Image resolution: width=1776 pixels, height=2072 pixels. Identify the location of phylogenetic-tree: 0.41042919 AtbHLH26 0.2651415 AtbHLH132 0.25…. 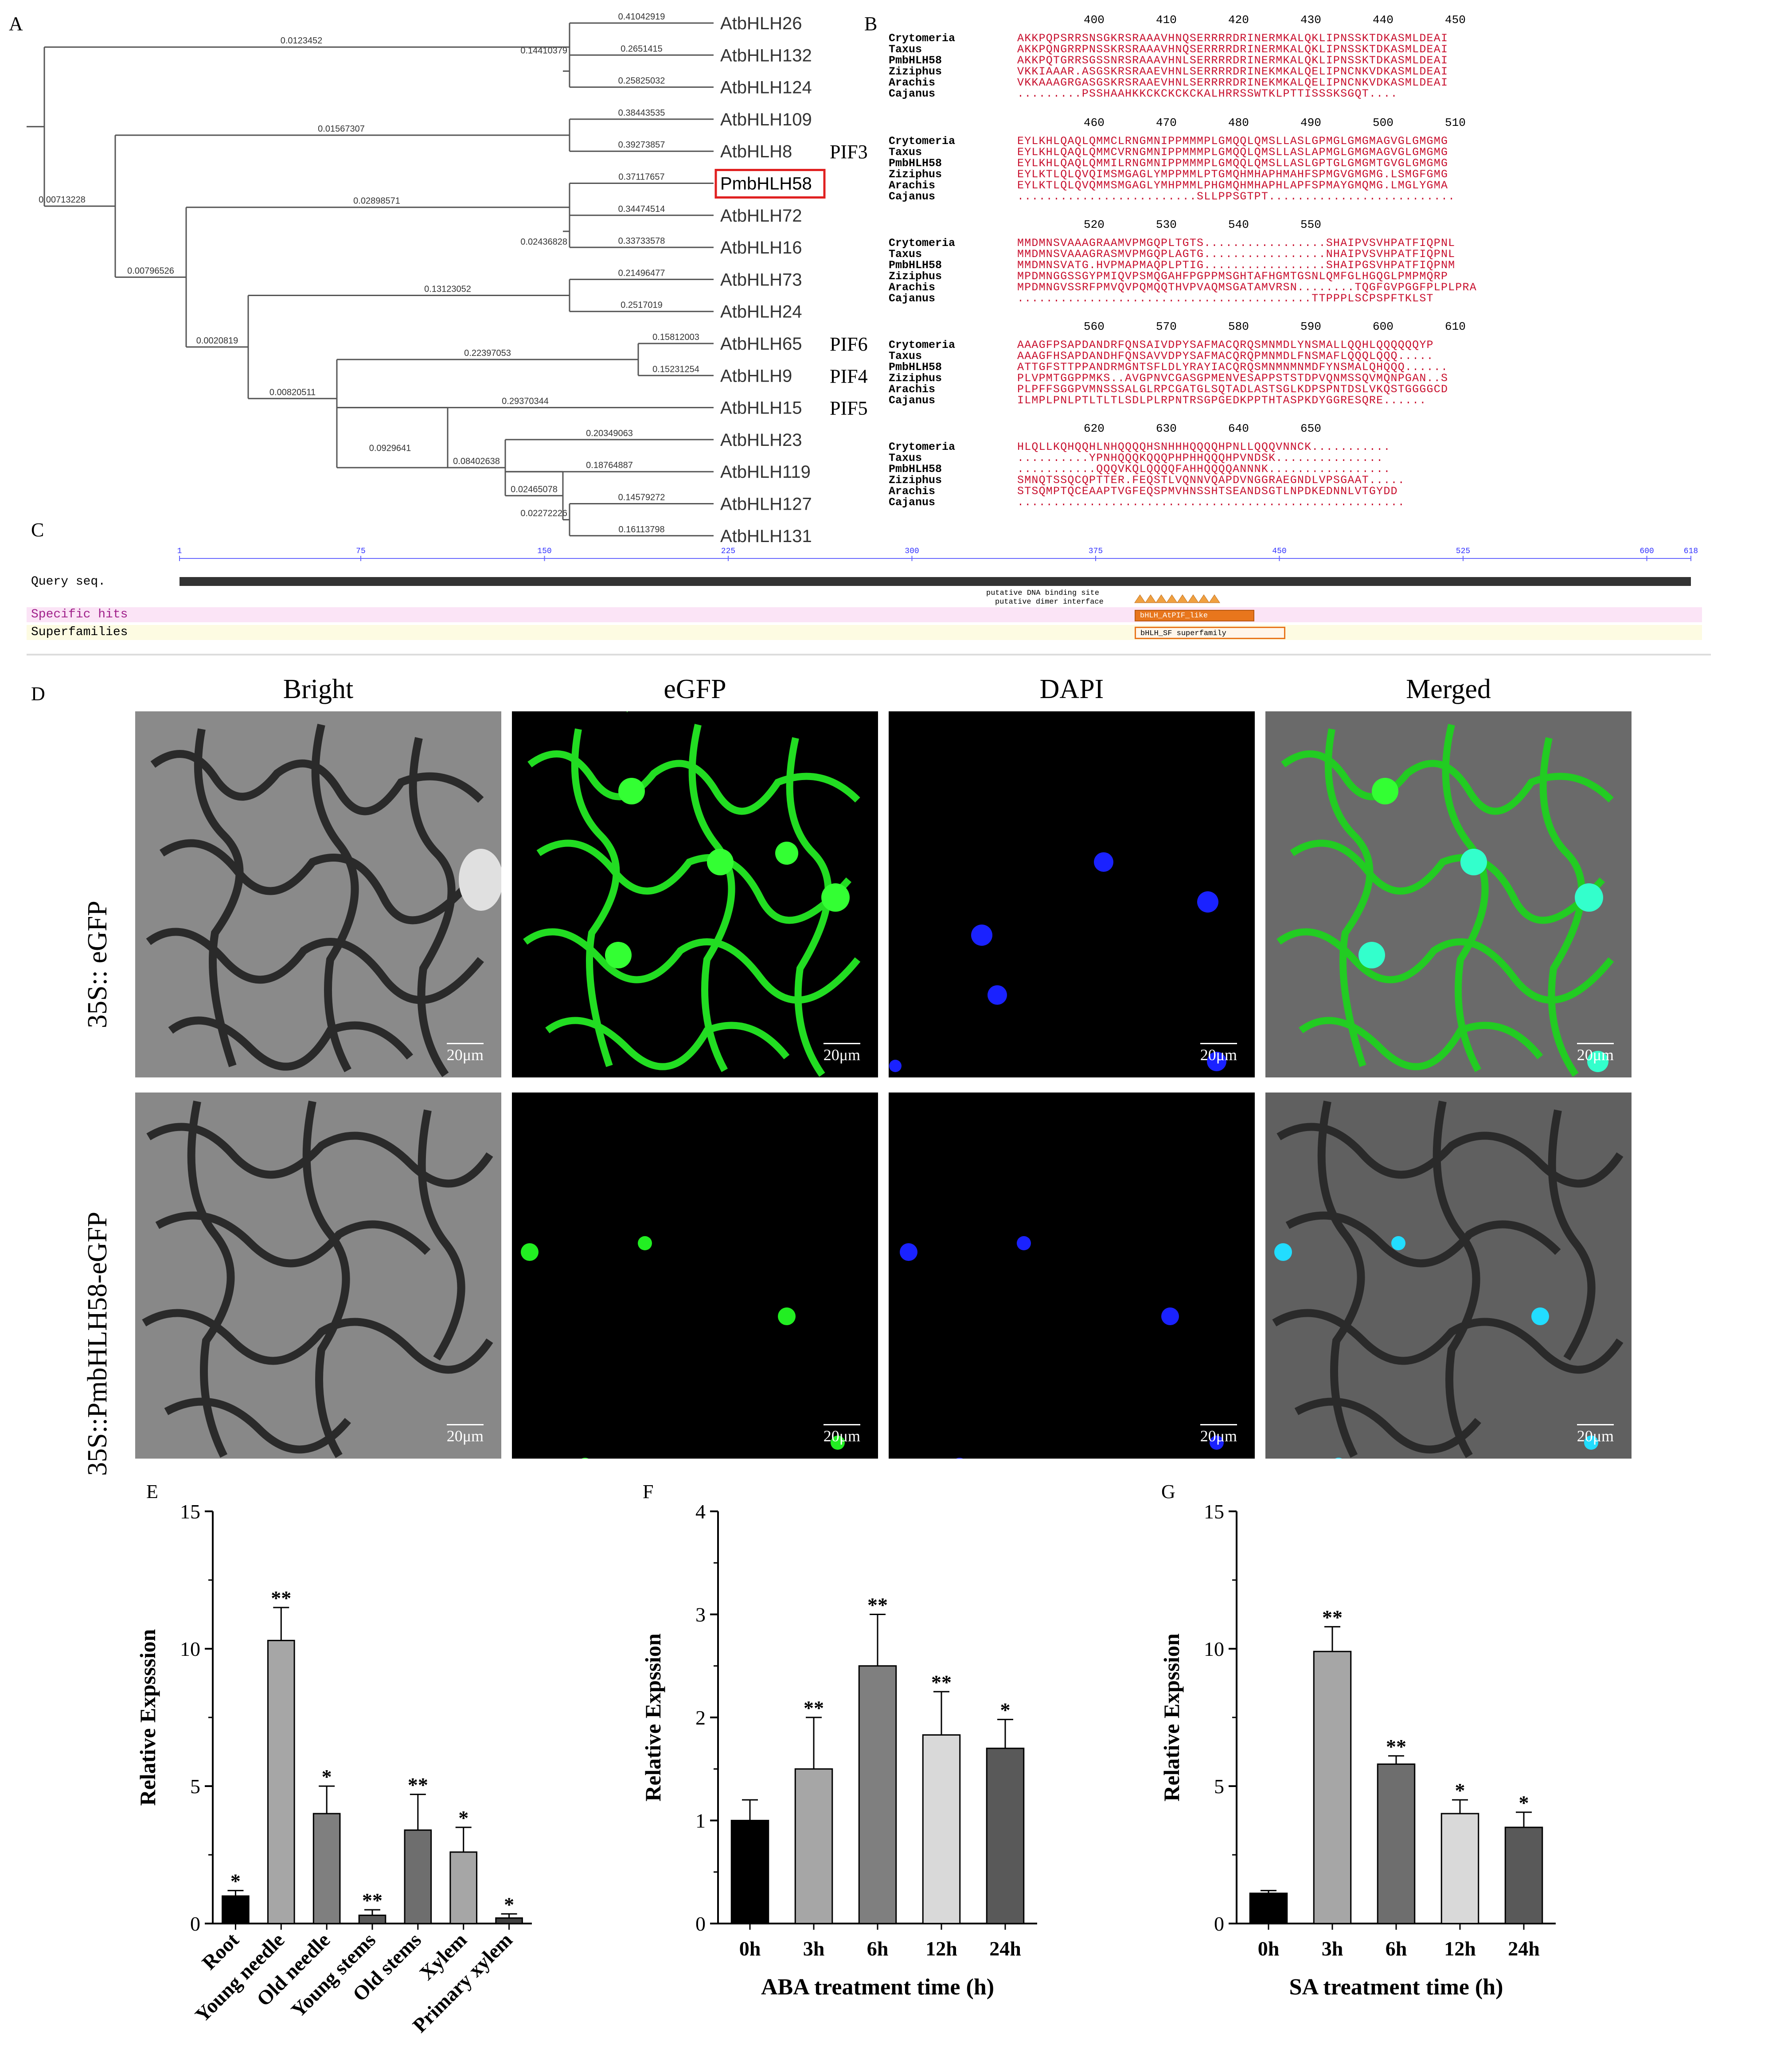
(448, 279).